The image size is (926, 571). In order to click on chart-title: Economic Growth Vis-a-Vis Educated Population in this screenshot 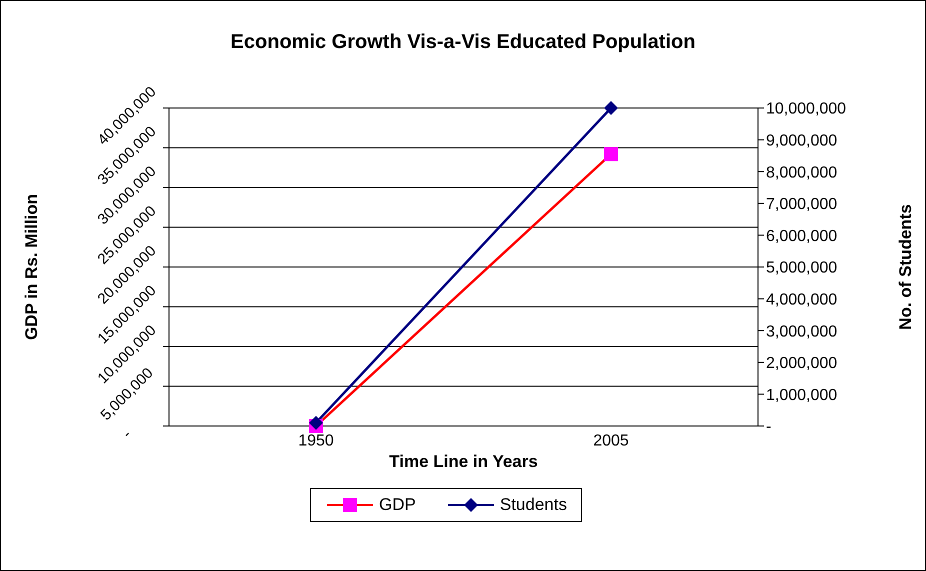, I will do `click(463, 42)`.